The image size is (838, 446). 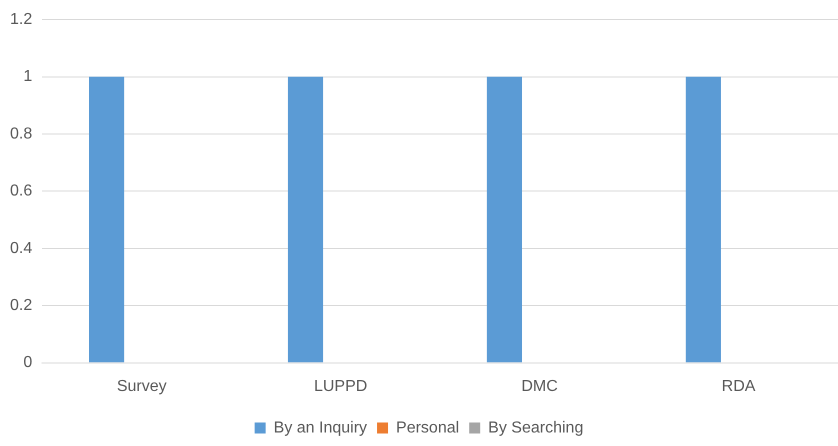 I want to click on y-tick-label: 0, so click(x=27, y=363).